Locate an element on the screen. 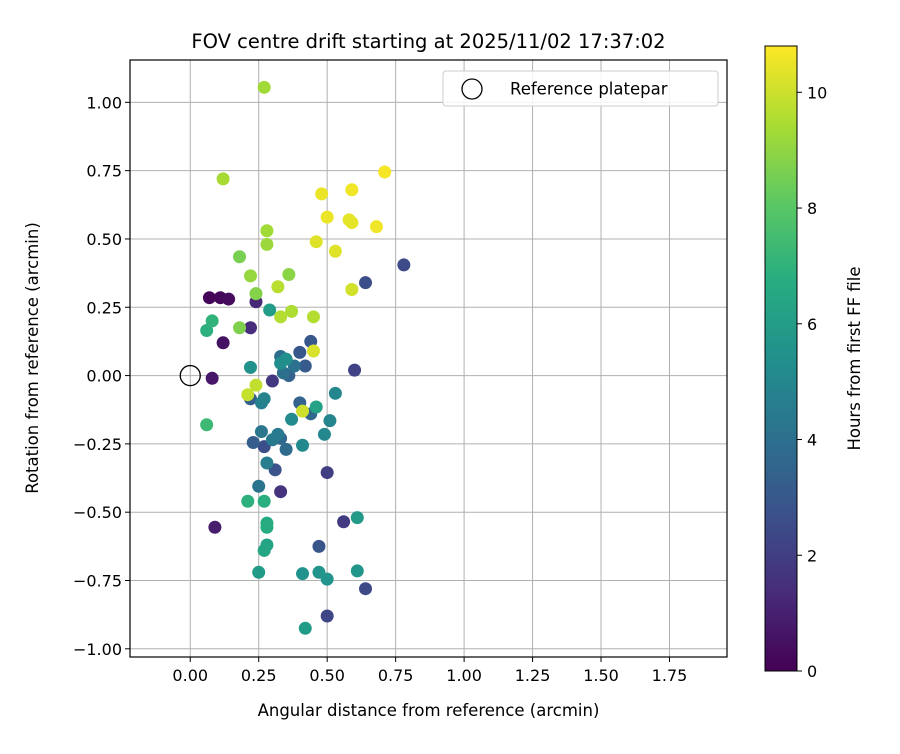  y-tick-label: −0.25 is located at coordinates (97, 444).